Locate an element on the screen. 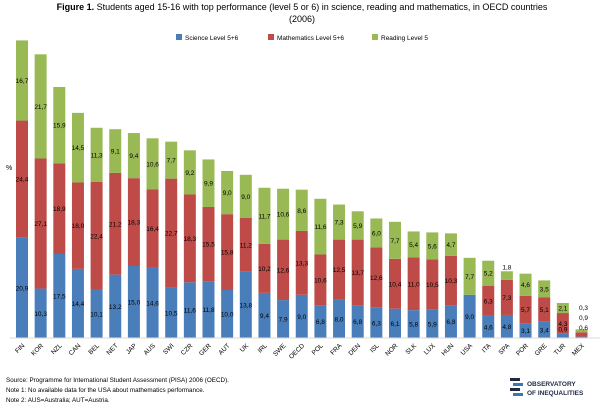 The image size is (604, 406). data-label-reading: 4,6 is located at coordinates (525, 285).